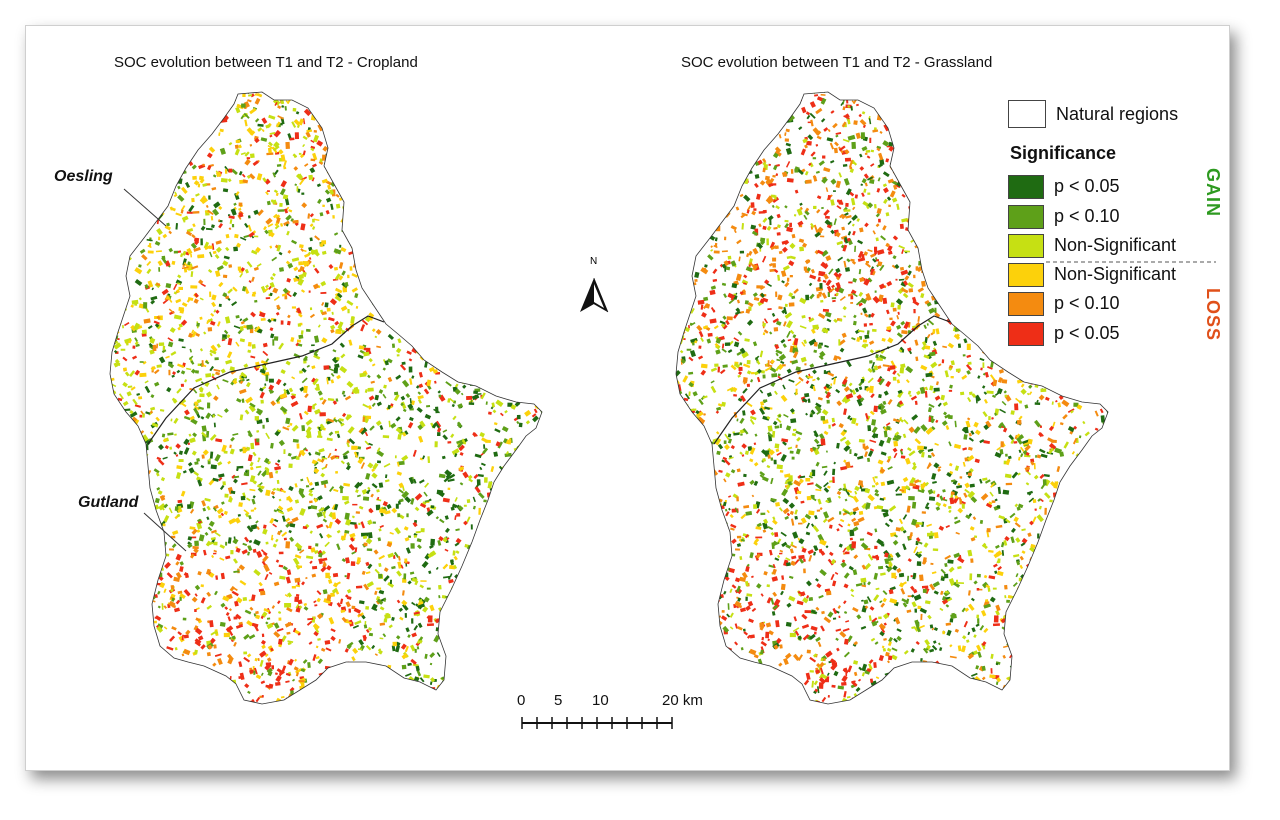 This screenshot has width=1280, height=820. What do you see at coordinates (108, 502) in the screenshot?
I see `region-label-gutland: Gutland` at bounding box center [108, 502].